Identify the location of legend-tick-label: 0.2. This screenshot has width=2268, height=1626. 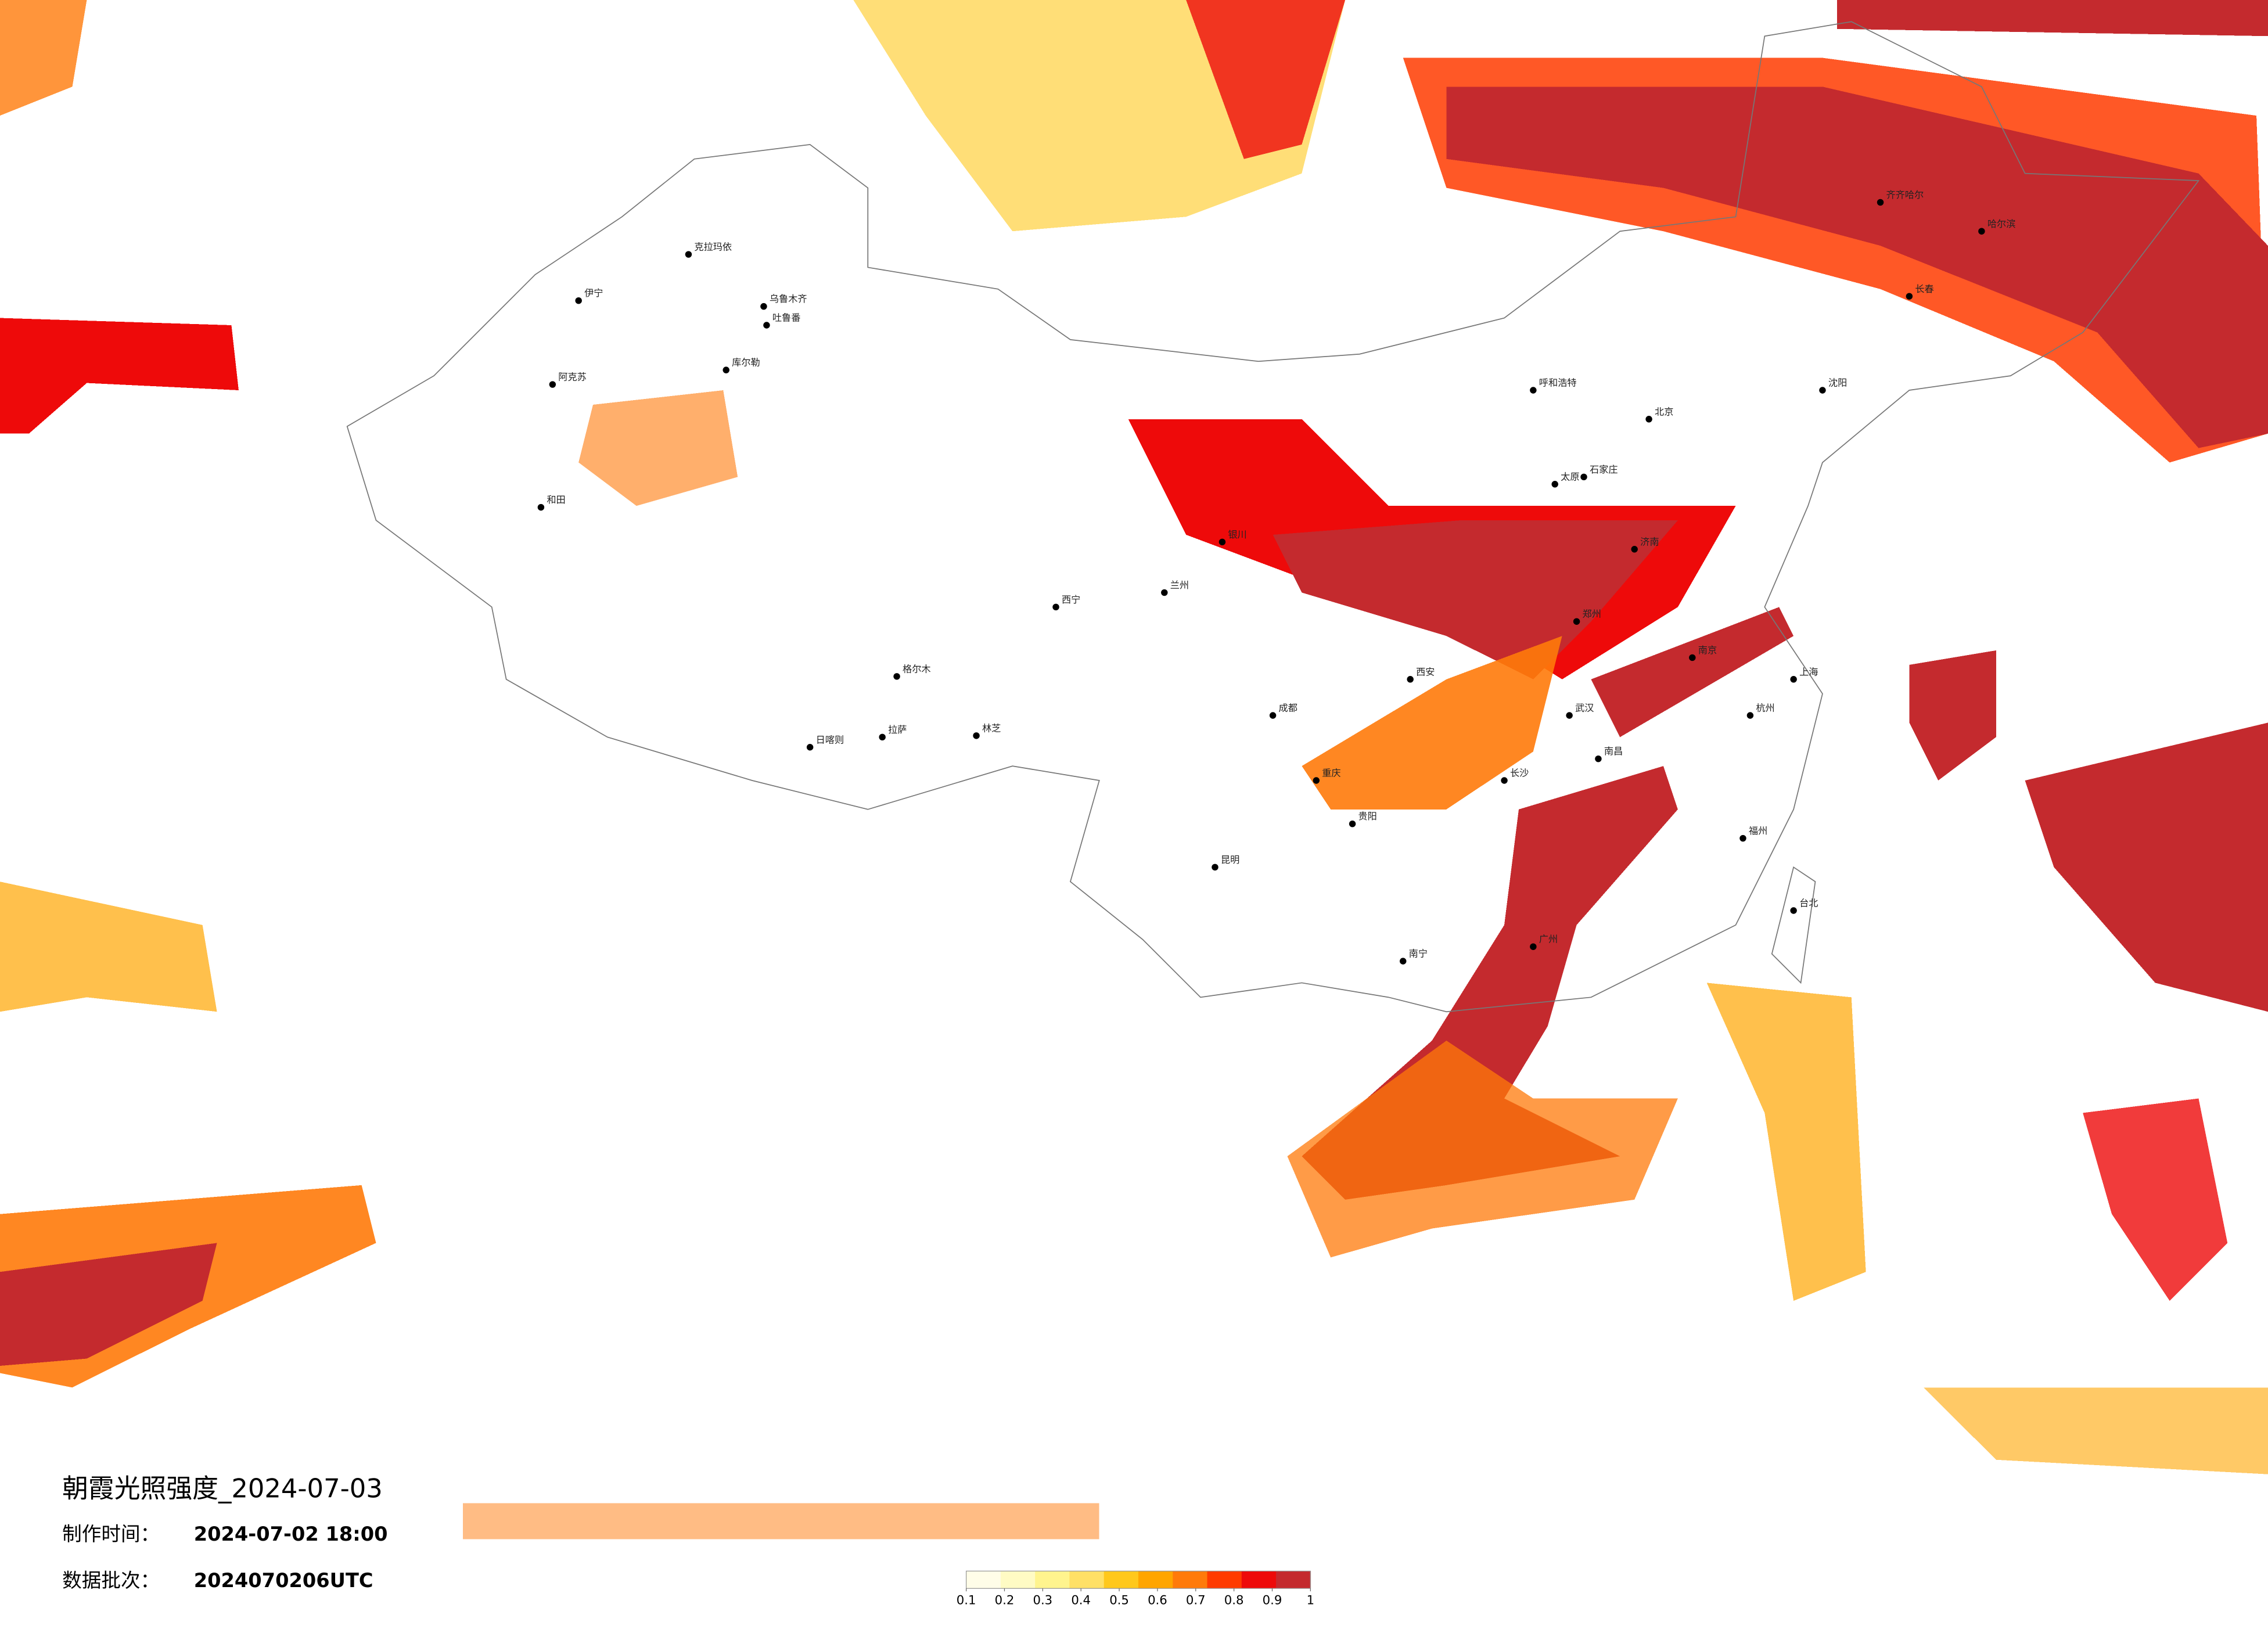
(1005, 1600).